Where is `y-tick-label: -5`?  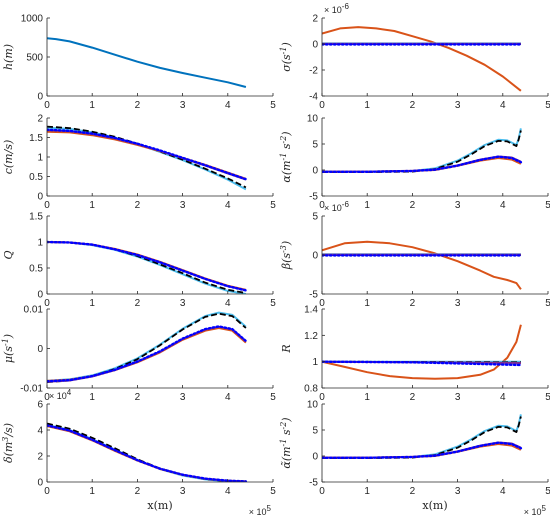
y-tick-label: -5 is located at coordinates (313, 197).